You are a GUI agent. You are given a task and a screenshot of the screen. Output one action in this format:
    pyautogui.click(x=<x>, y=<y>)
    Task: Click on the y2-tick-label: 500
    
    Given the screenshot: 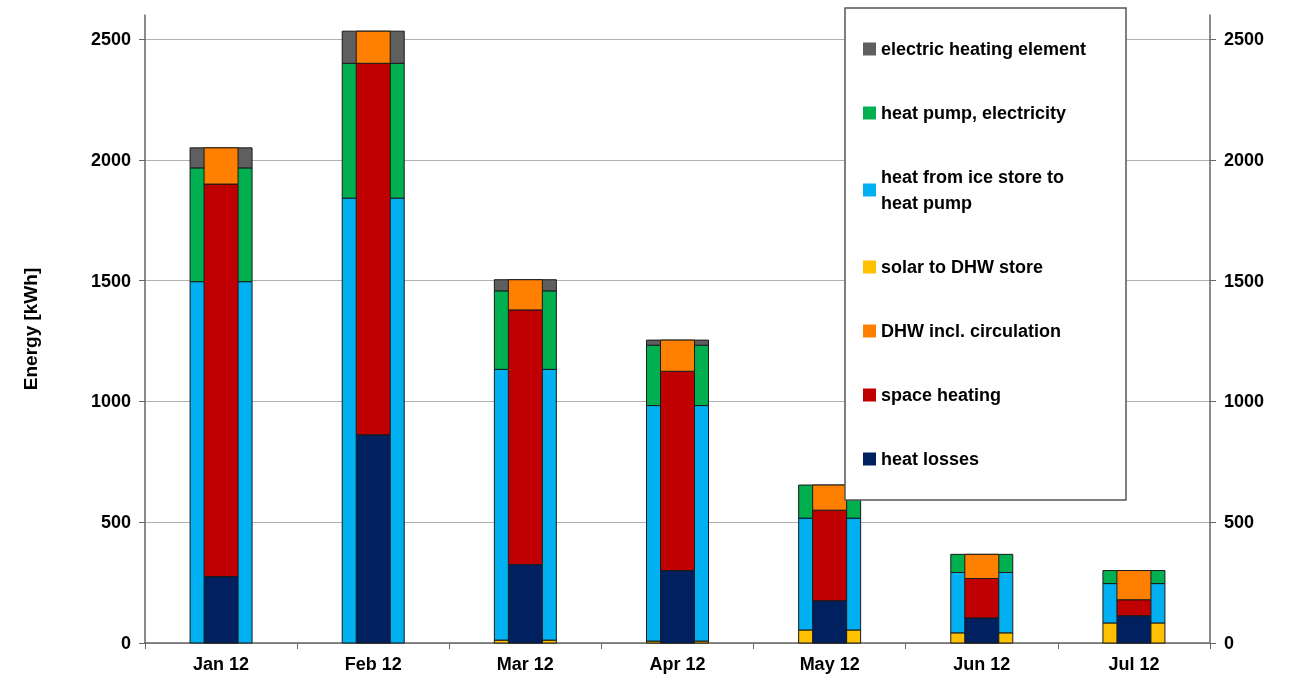 What is the action you would take?
    pyautogui.click(x=1239, y=522)
    